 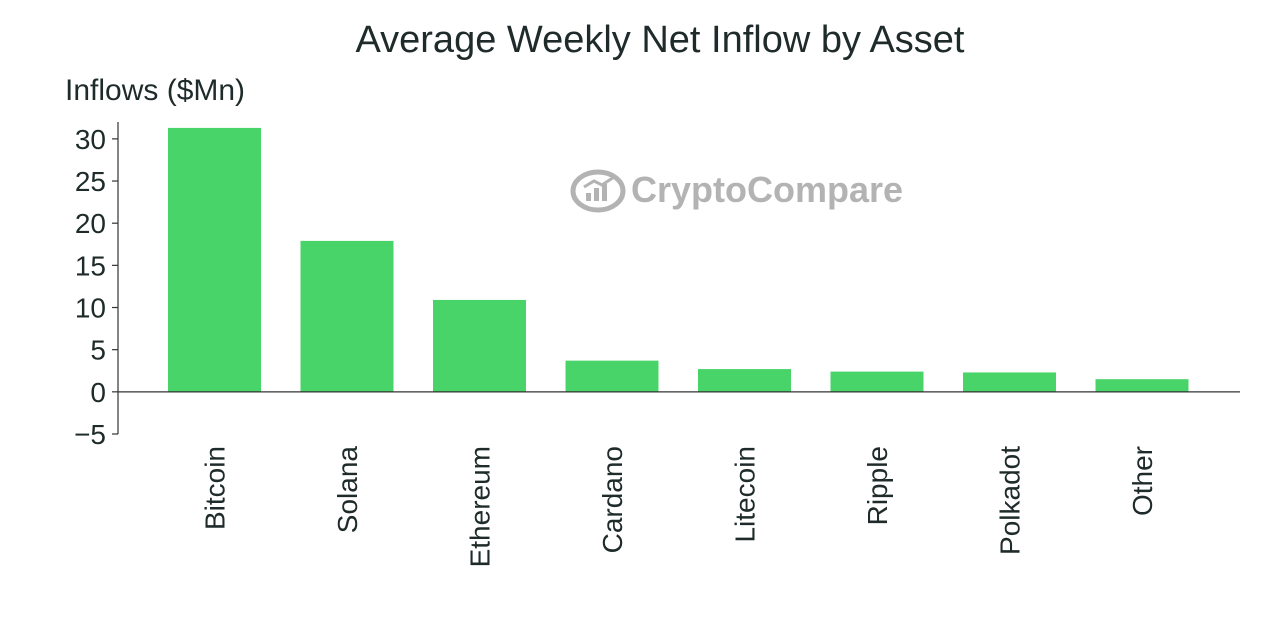 I want to click on x-tick-label-ethereum: Ethereum, so click(x=480, y=506).